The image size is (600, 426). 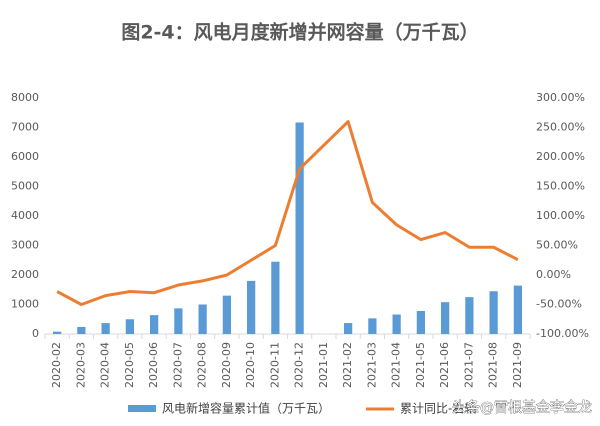 What do you see at coordinates (142, 408) in the screenshot?
I see `legend-swatch` at bounding box center [142, 408].